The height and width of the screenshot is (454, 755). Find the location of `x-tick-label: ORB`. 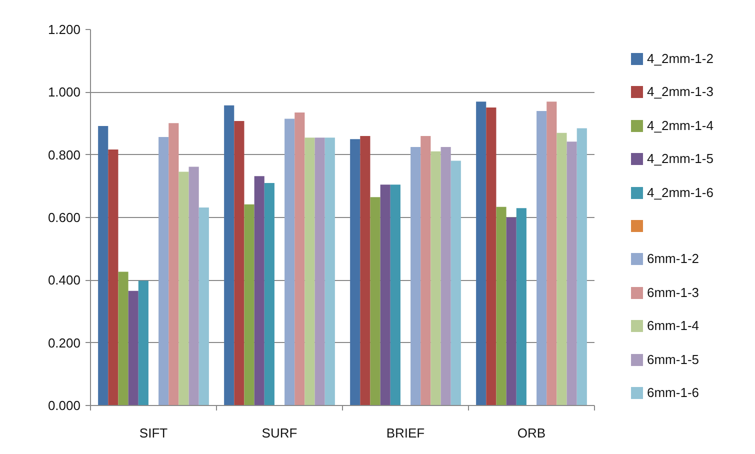

x-tick-label: ORB is located at coordinates (531, 433).